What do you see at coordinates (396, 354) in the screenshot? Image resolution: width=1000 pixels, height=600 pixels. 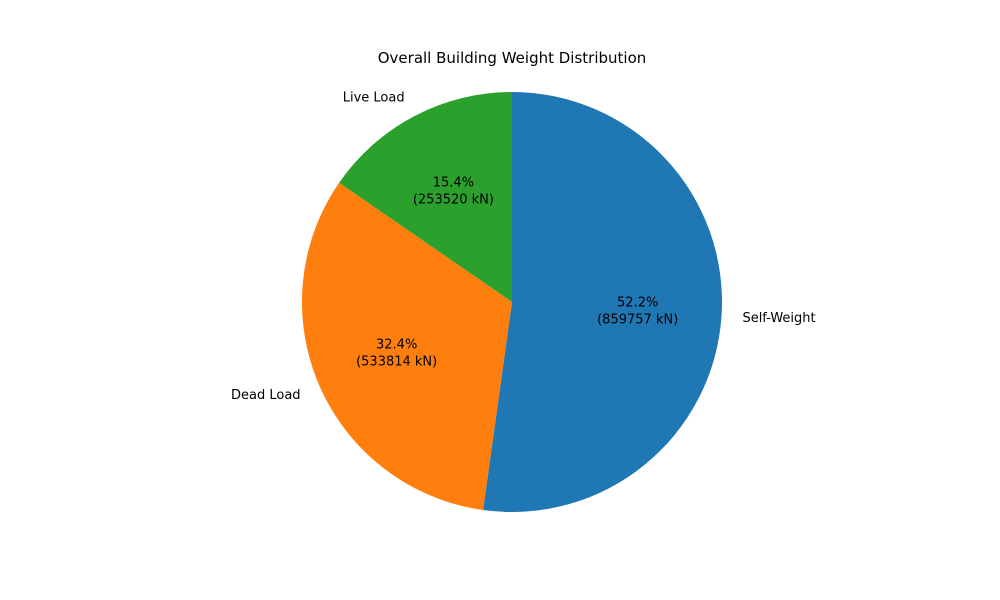 I see `slice-percent-label: 32.4% (533814 kN)` at bounding box center [396, 354].